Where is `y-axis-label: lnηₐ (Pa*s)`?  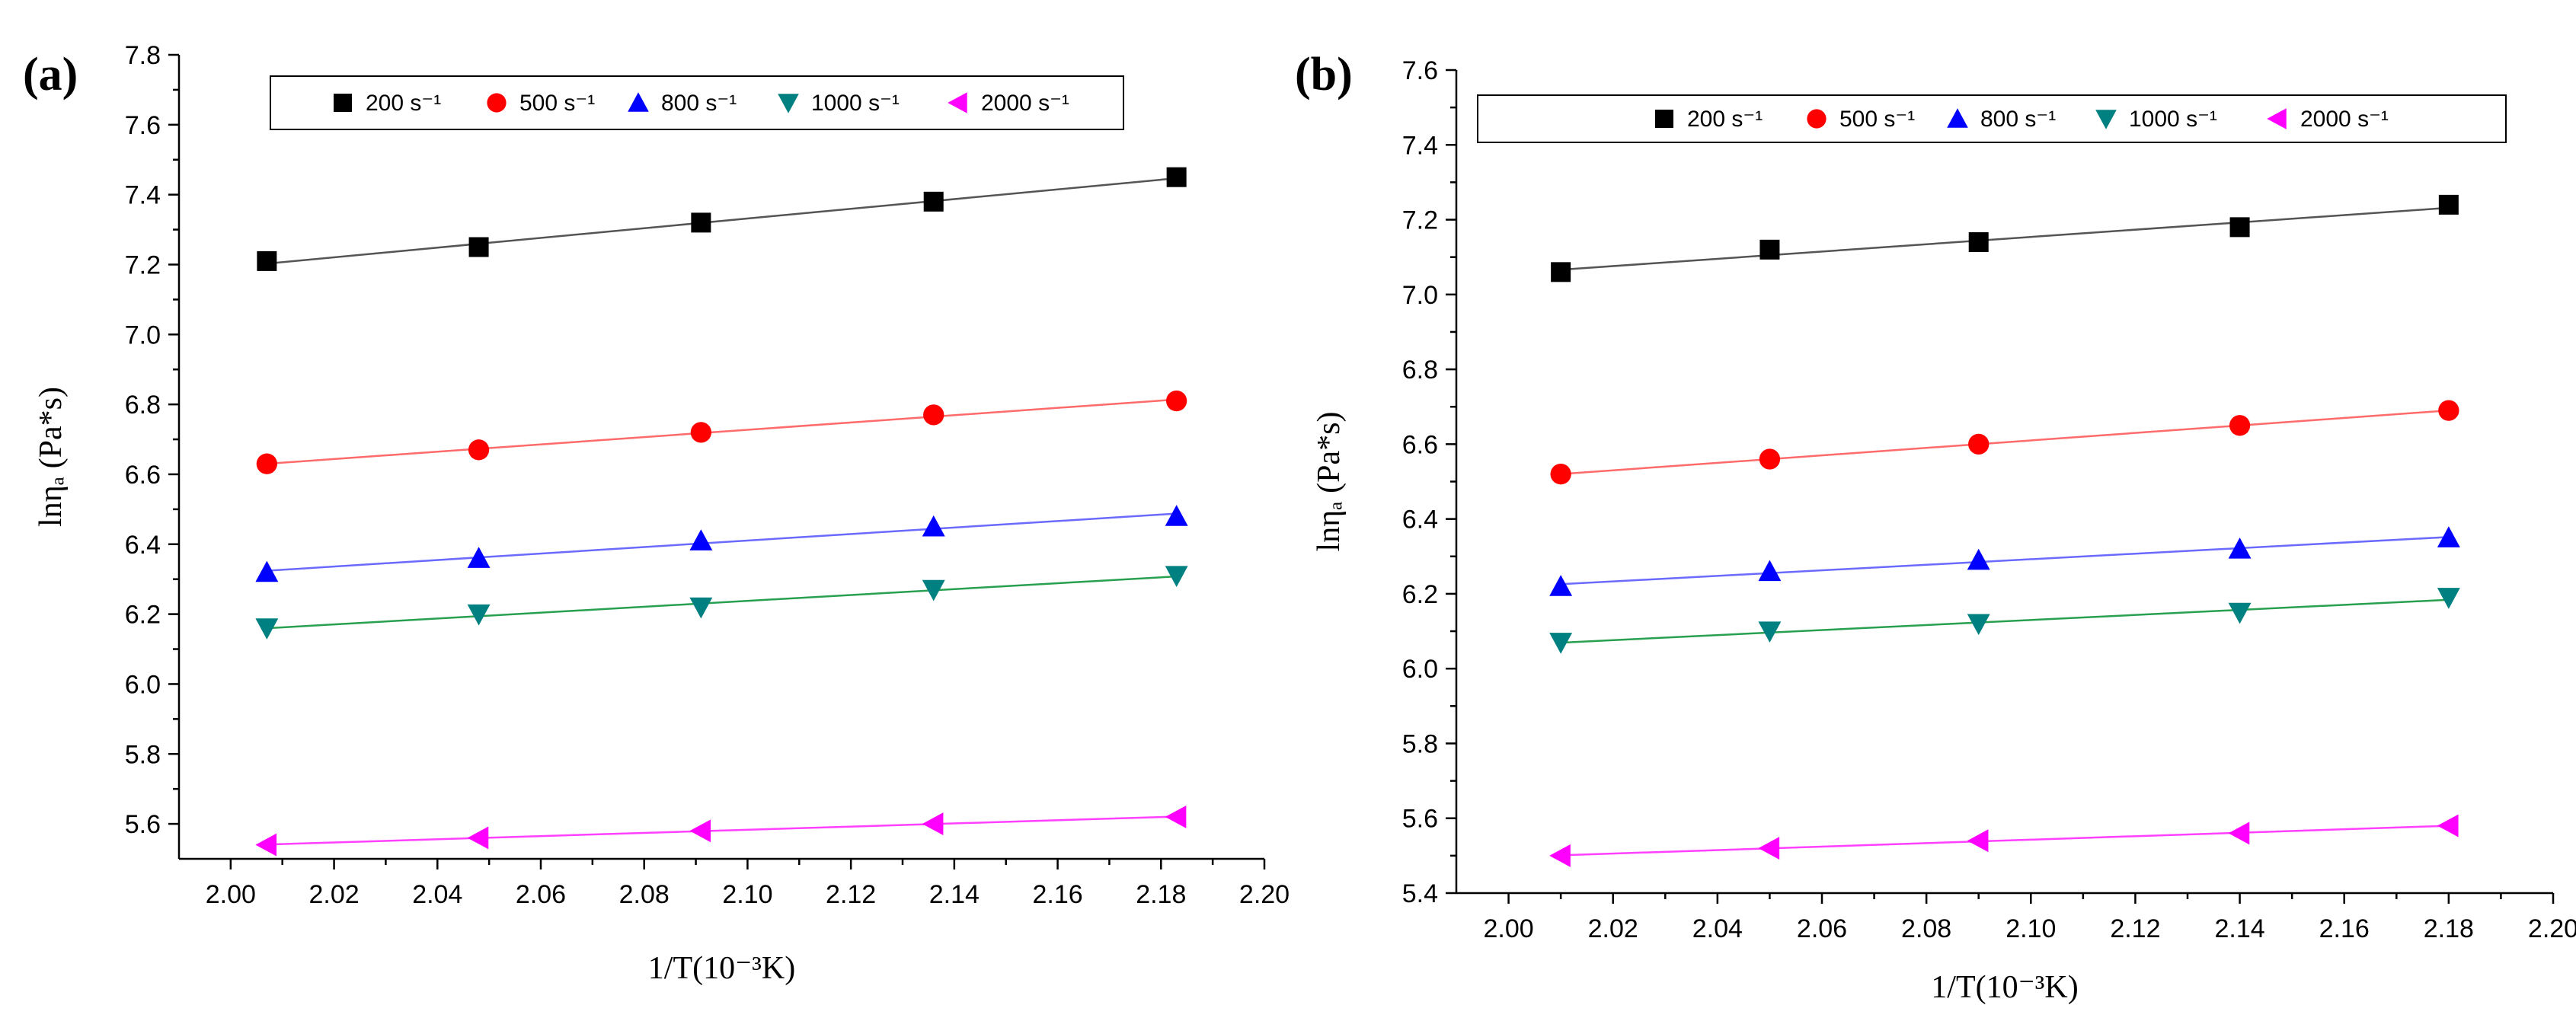 y-axis-label: lnηₐ (Pa*s) is located at coordinates (1330, 482).